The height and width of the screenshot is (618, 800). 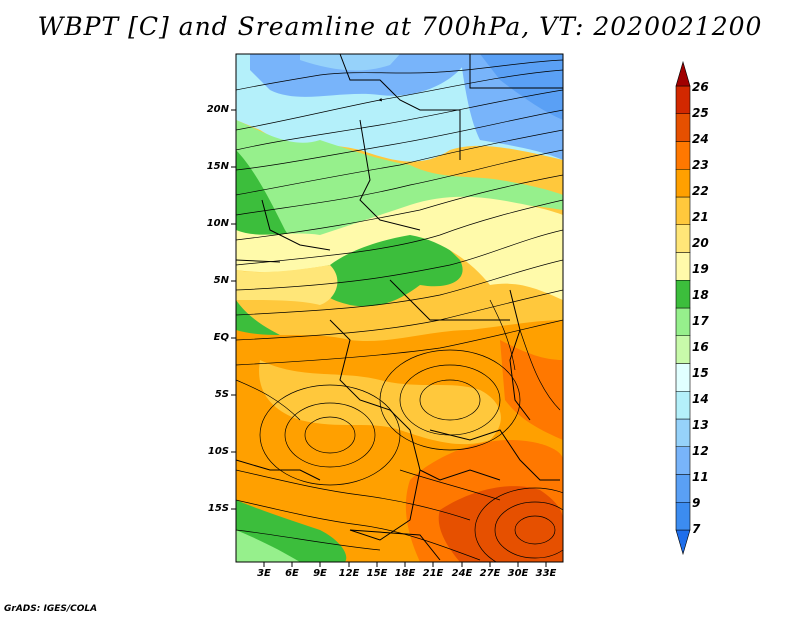 I want to click on lat-label: 15N, so click(x=217, y=166).